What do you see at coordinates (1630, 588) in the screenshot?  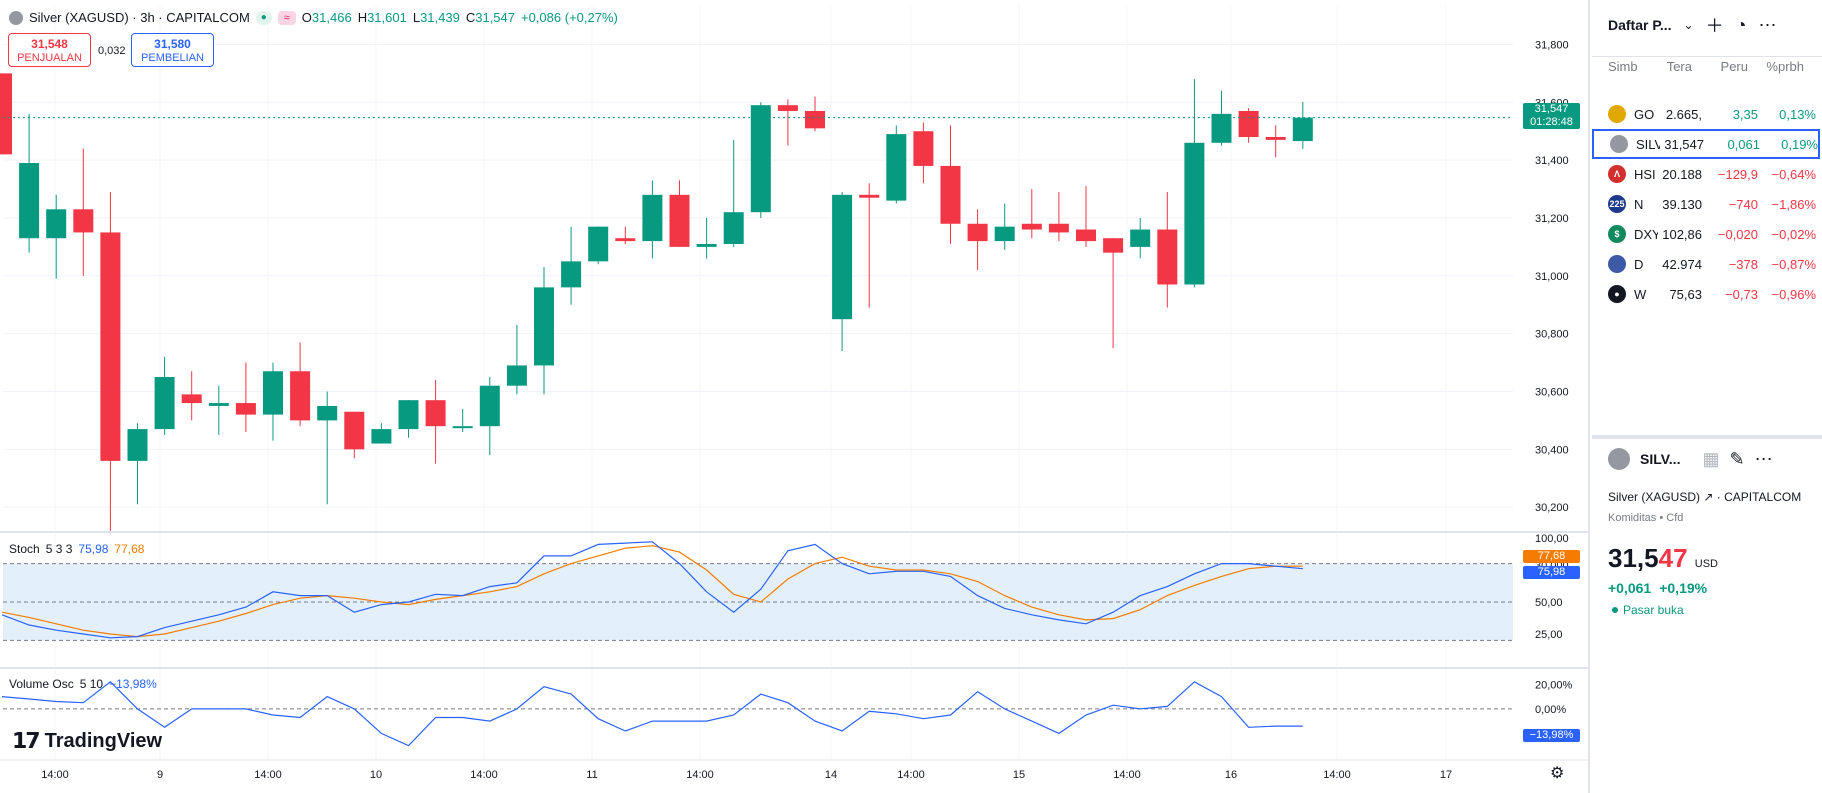 I see `details-change-abs: +0,061` at bounding box center [1630, 588].